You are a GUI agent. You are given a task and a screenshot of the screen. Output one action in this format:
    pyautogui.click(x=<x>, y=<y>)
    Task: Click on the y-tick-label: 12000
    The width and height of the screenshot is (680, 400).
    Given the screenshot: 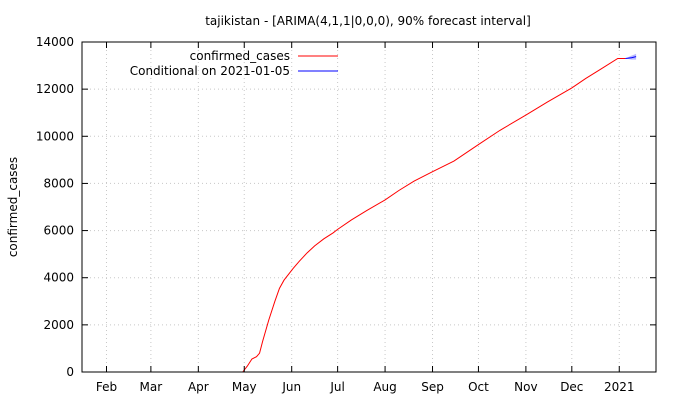 What is the action you would take?
    pyautogui.click(x=55, y=89)
    